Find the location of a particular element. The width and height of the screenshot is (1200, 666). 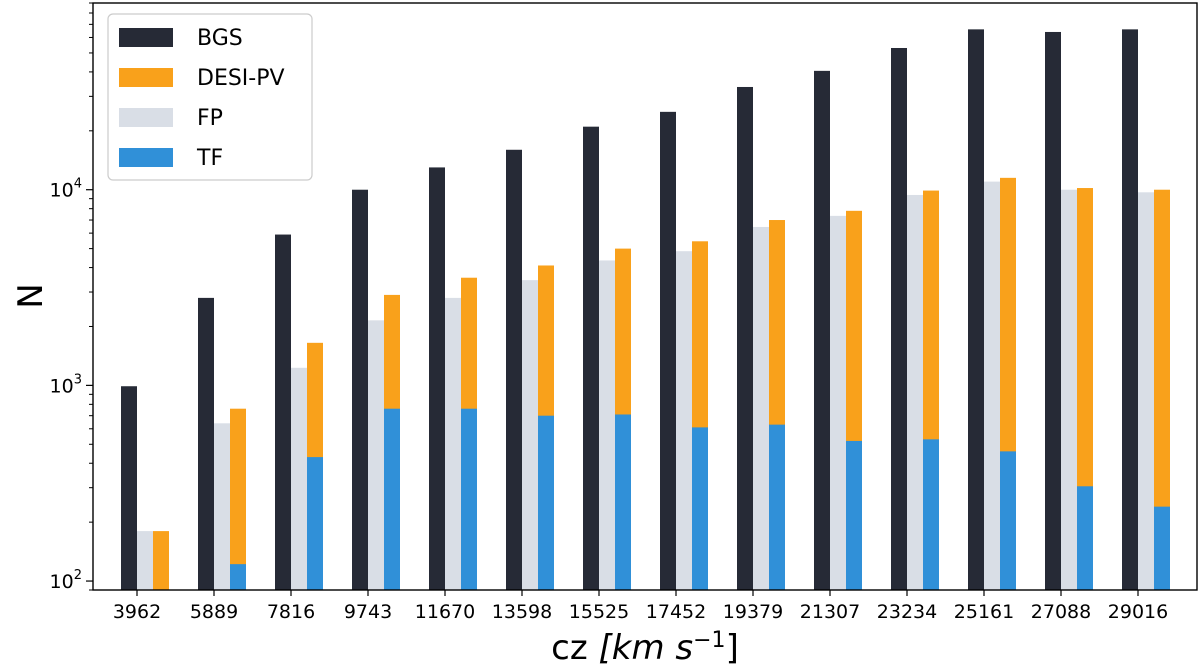

x-tick-label-29016: 29016 is located at coordinates (1138, 612).